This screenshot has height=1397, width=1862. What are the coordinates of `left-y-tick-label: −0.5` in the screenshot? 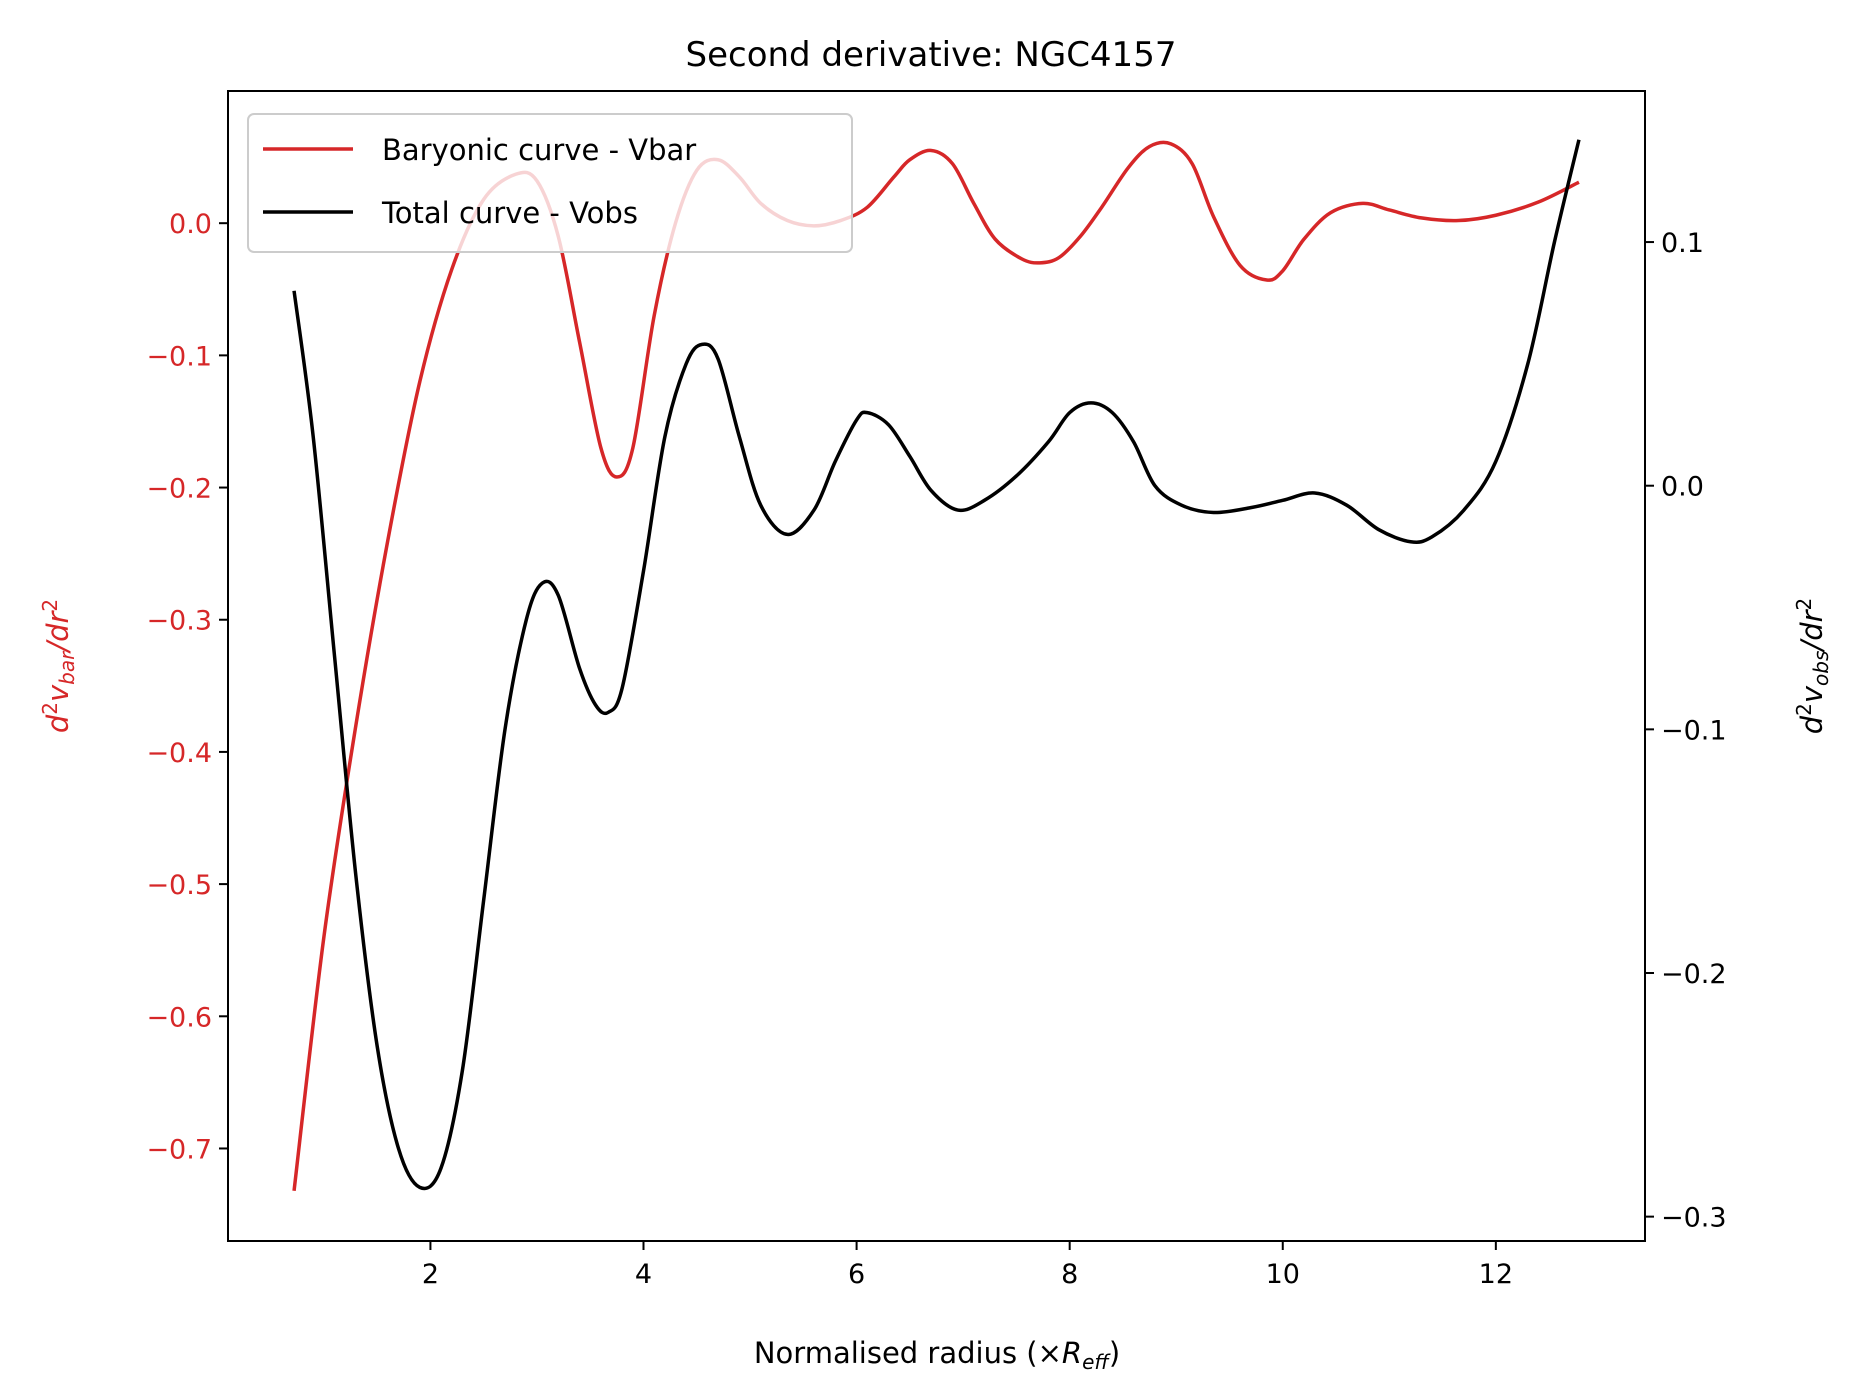 It's located at (179, 885).